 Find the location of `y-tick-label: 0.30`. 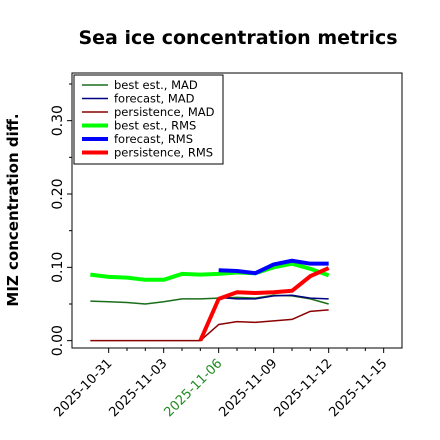

y-tick-label: 0.30 is located at coordinates (58, 120).